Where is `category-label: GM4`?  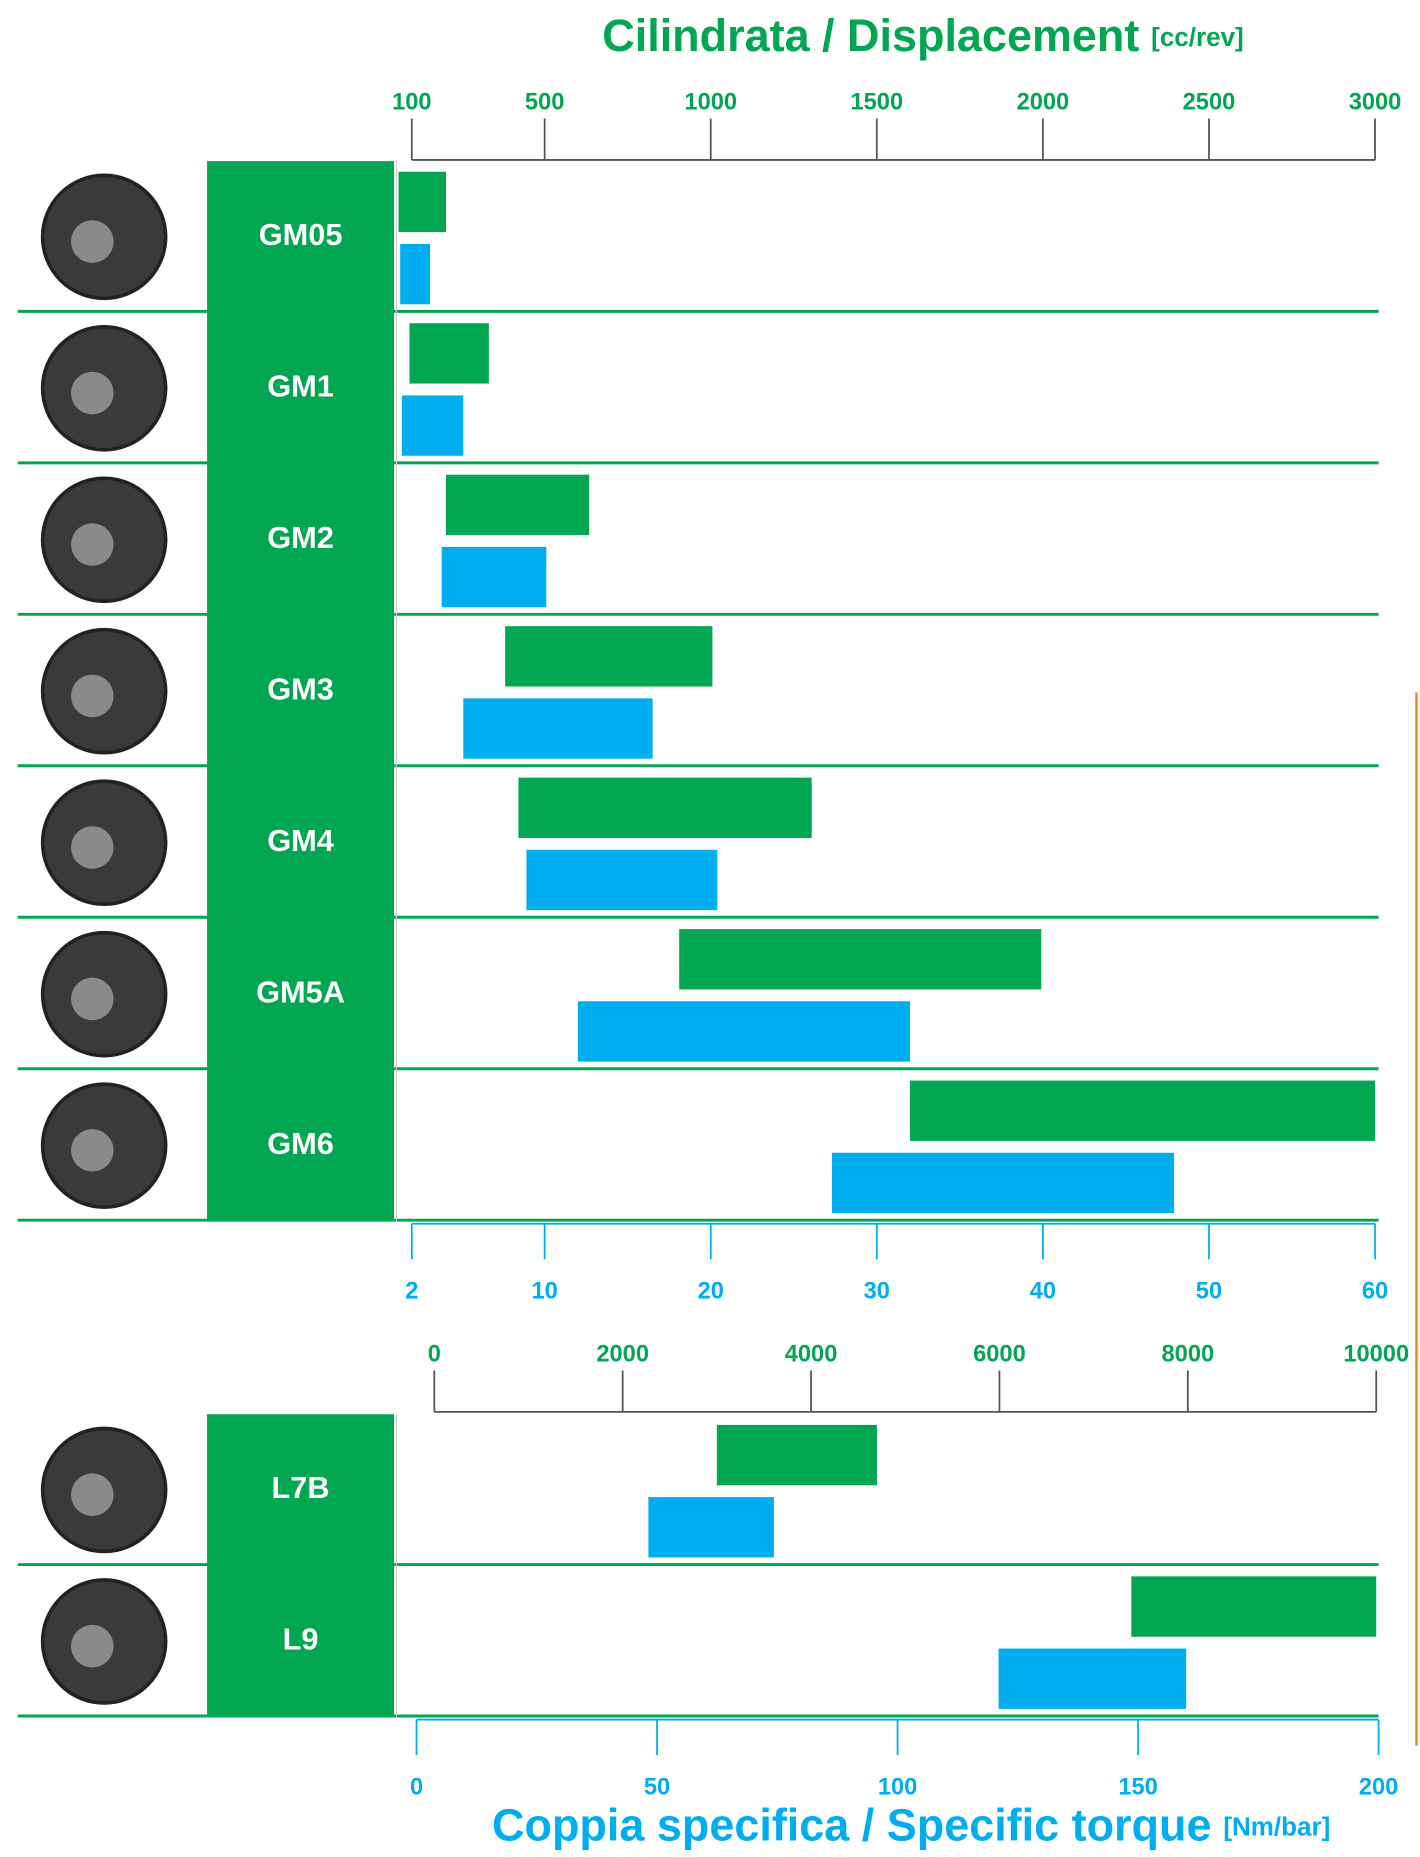 category-label: GM4 is located at coordinates (300, 840).